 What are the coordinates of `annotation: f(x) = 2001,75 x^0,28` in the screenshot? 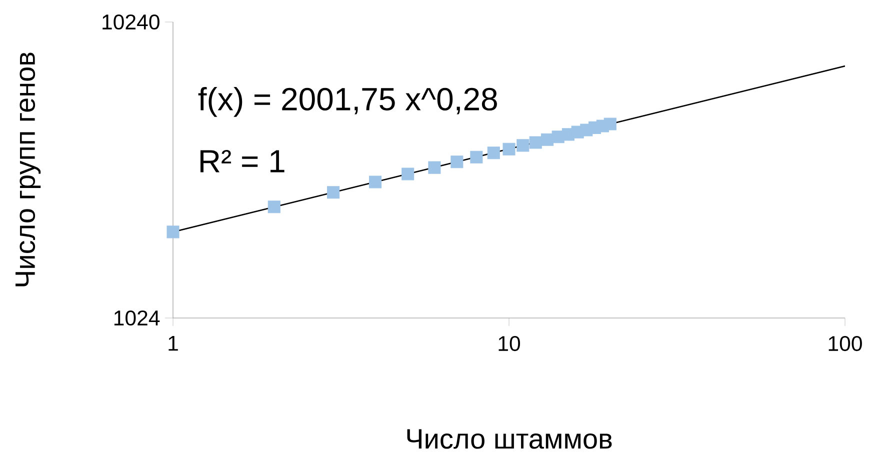 It's located at (347, 102).